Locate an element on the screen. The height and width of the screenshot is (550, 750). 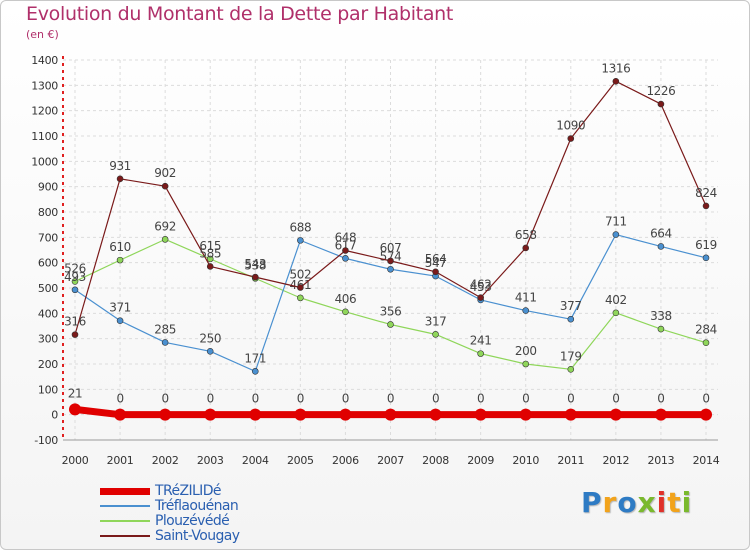
data-label: 250 is located at coordinates (210, 338).